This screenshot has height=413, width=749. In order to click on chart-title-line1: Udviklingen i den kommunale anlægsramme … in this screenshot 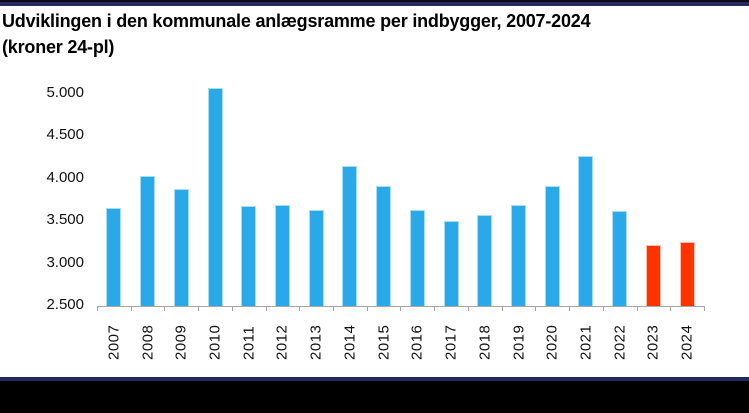, I will do `click(296, 21)`.